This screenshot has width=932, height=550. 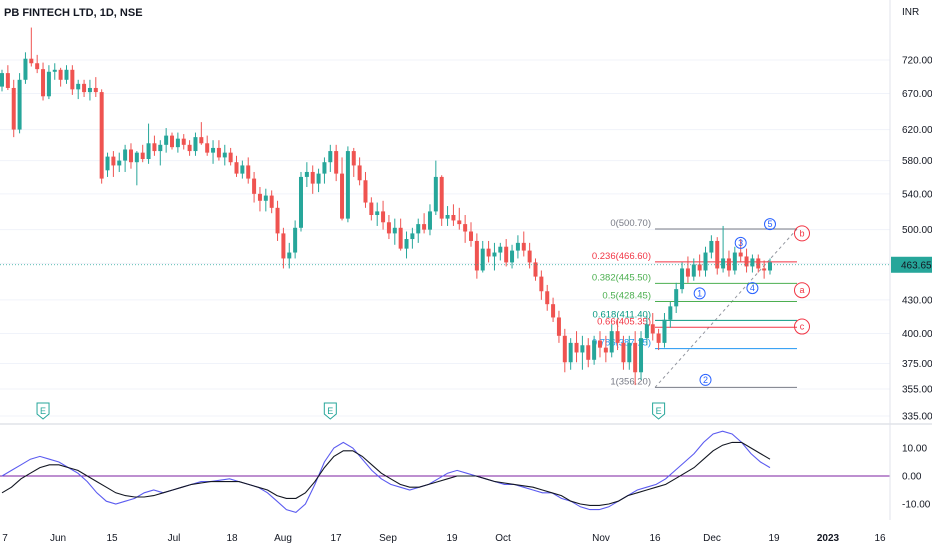 I want to click on fib-level-label: 0(500.70), so click(x=630, y=223).